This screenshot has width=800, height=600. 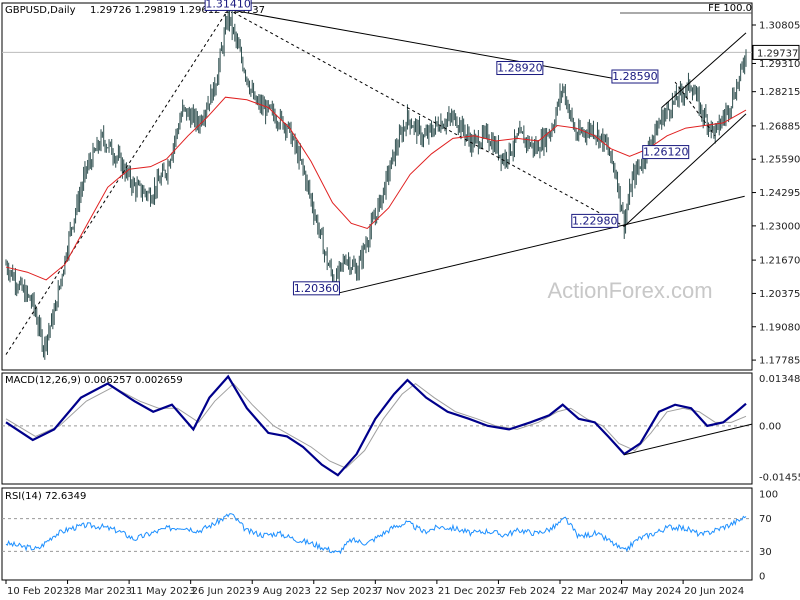 What do you see at coordinates (282, 591) in the screenshot?
I see `date-tick-label: 9 Aug 2023` at bounding box center [282, 591].